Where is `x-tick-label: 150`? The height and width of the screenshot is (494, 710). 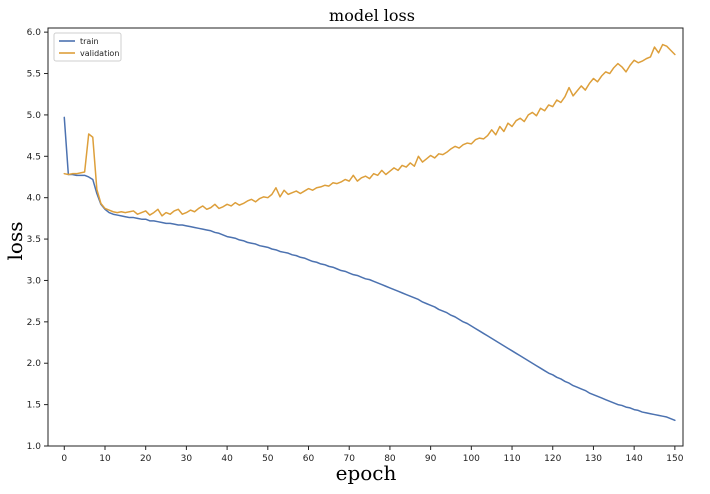
x-tick-label: 150 is located at coordinates (674, 459).